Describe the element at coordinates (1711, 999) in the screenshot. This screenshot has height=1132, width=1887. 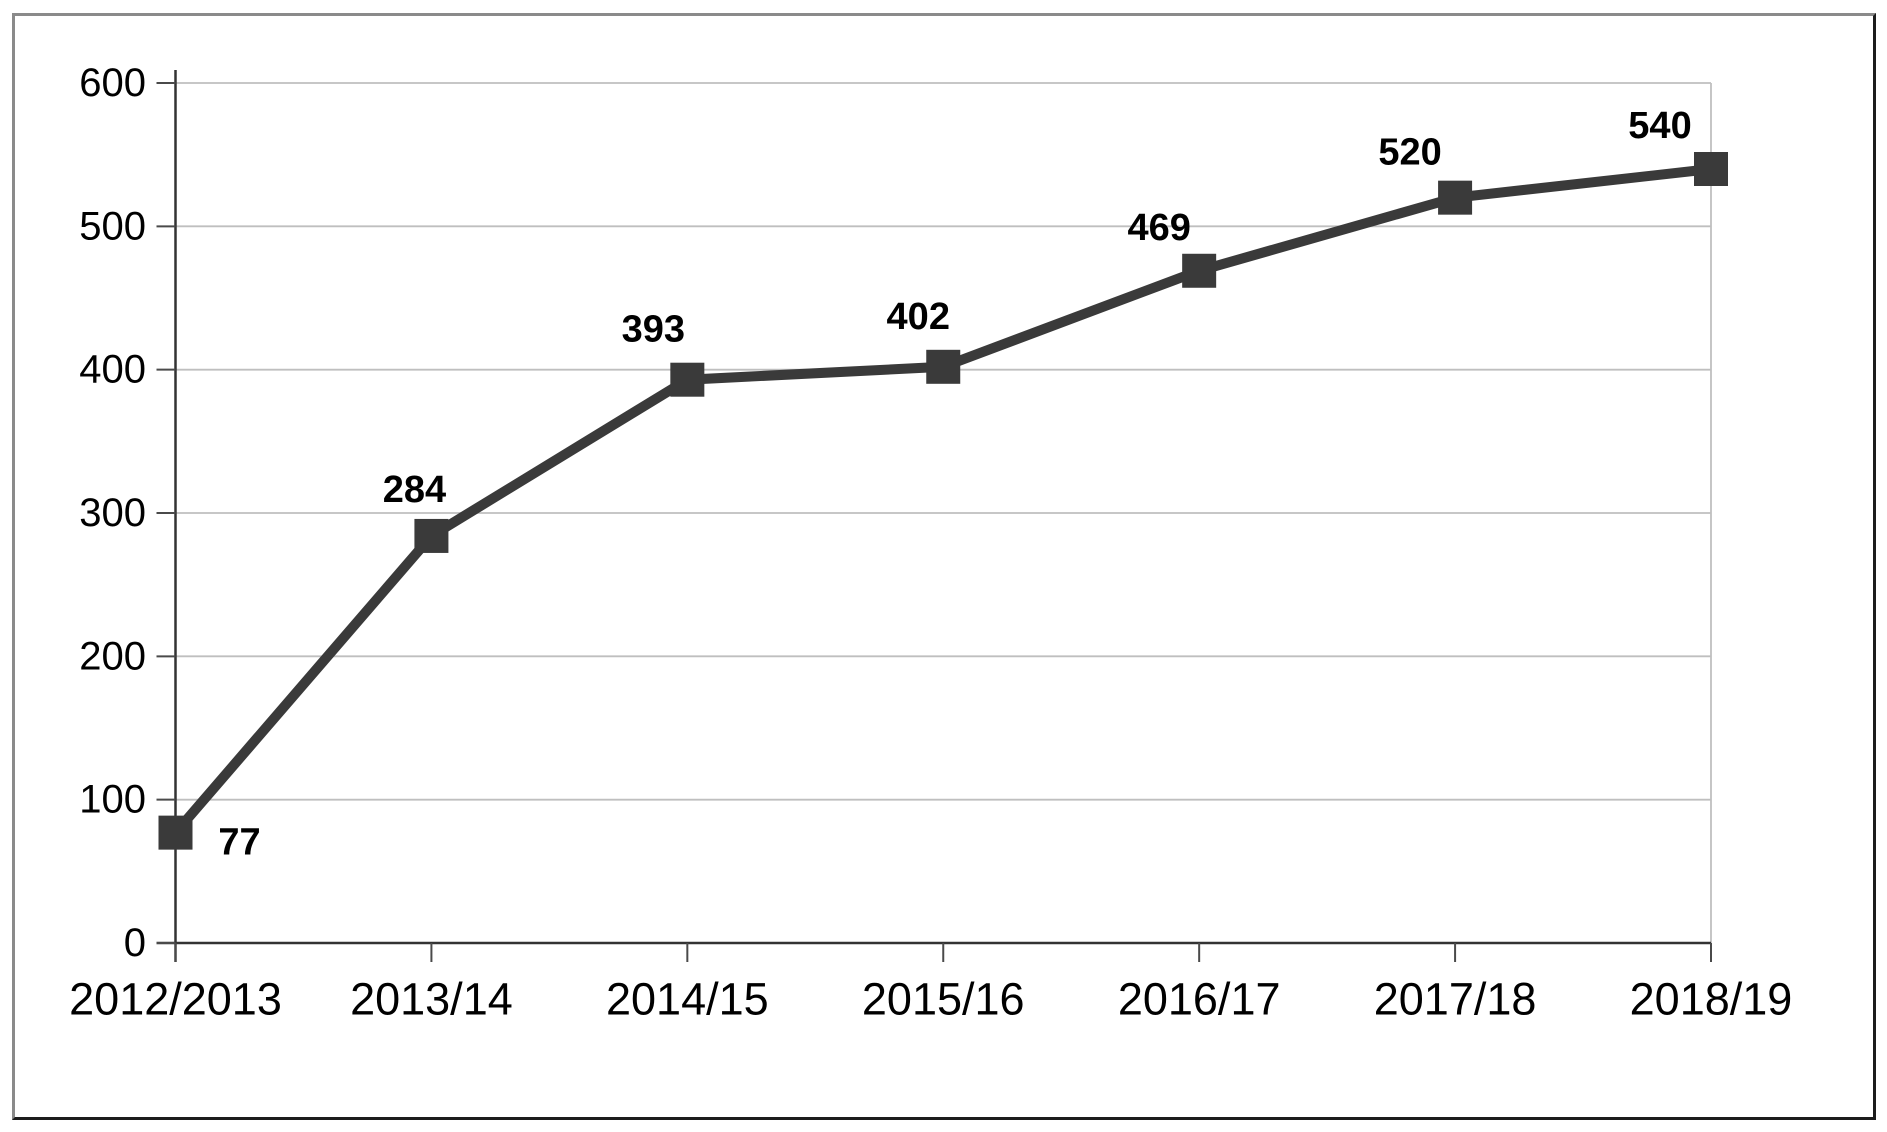
I see `x-tick-label: 2018/19` at that location.